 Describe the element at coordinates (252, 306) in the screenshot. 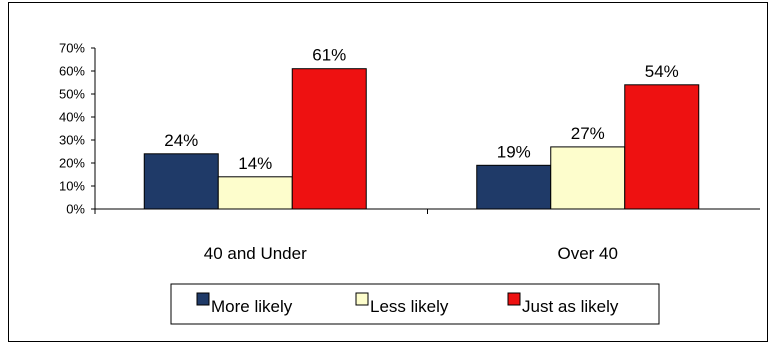

I see `legend-label: More likely` at that location.